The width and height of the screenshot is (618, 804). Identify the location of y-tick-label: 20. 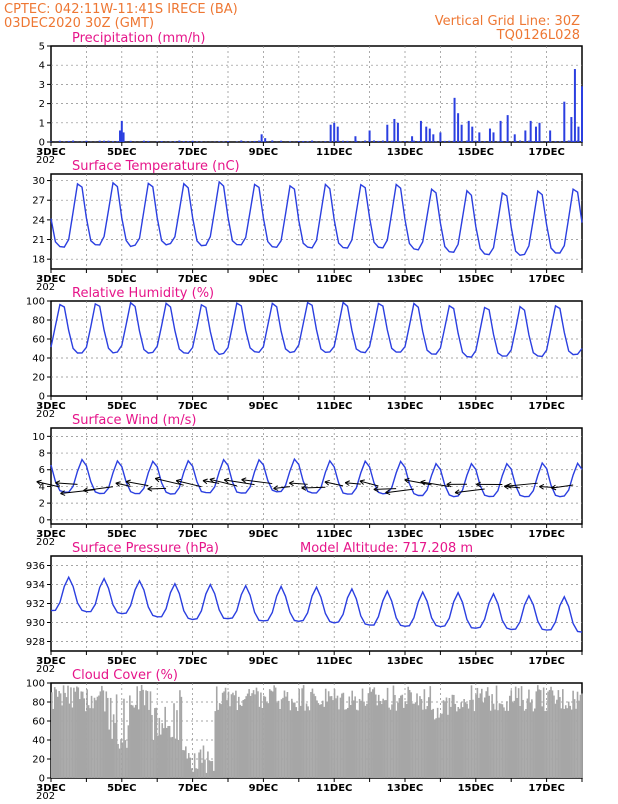
(38, 378).